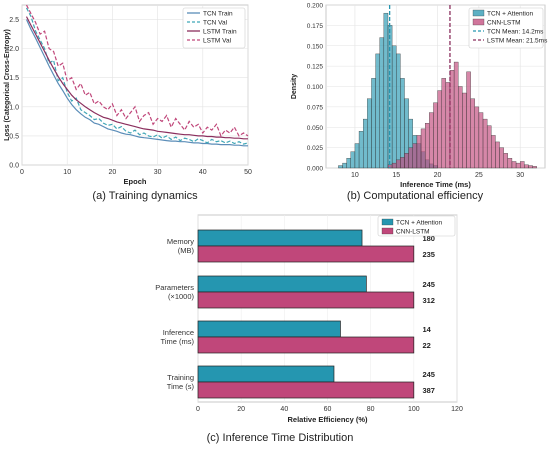 Image resolution: width=550 pixels, height=452 pixels. What do you see at coordinates (515, 32) in the screenshot?
I see `legend-label: TCN Mean: 14.2ms` at bounding box center [515, 32].